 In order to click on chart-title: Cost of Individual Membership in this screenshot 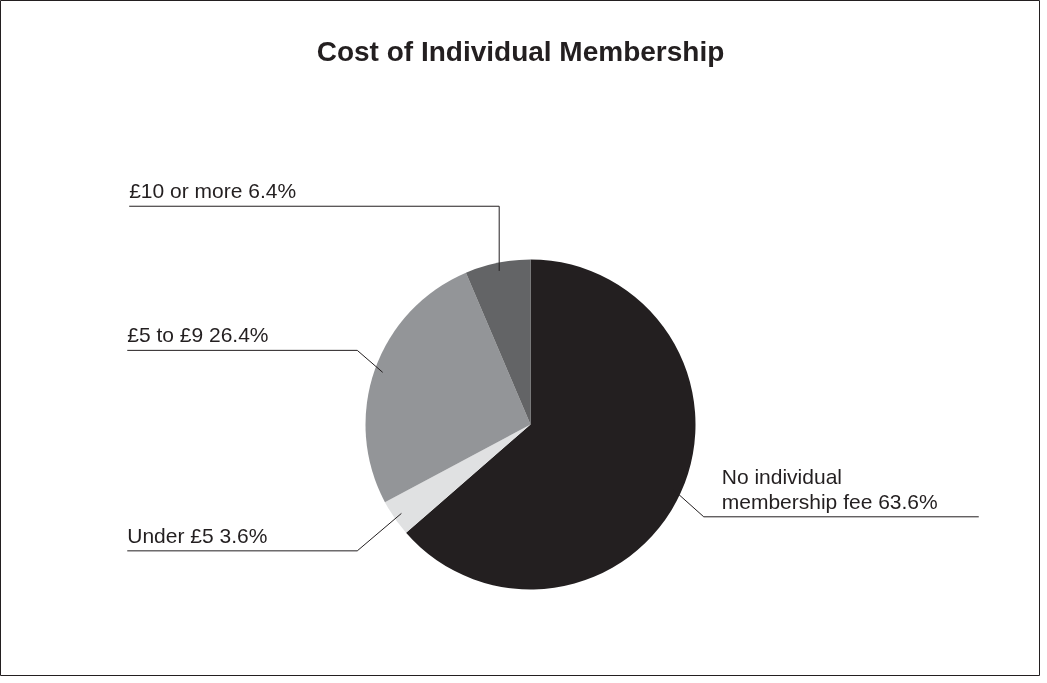, I will do `click(520, 51)`.